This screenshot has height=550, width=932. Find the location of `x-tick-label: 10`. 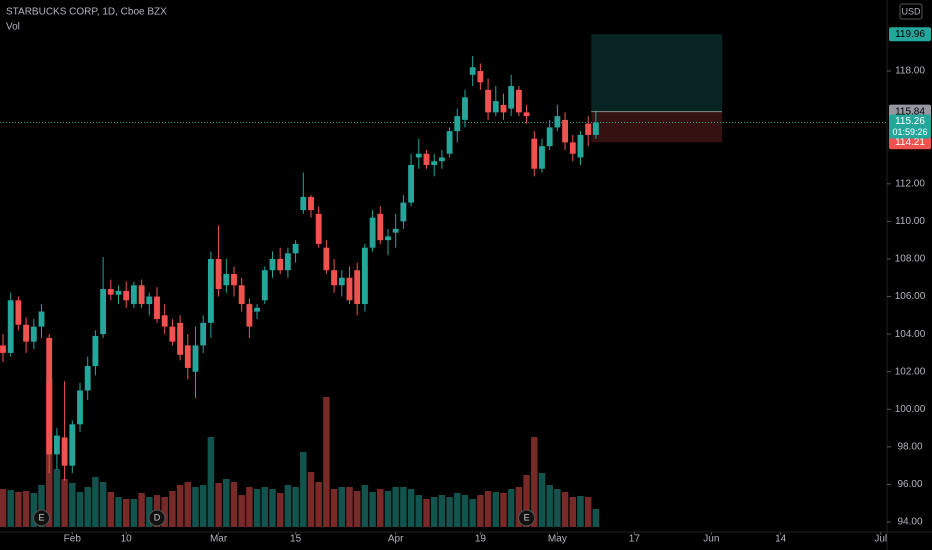

x-tick-label: 10 is located at coordinates (127, 539).